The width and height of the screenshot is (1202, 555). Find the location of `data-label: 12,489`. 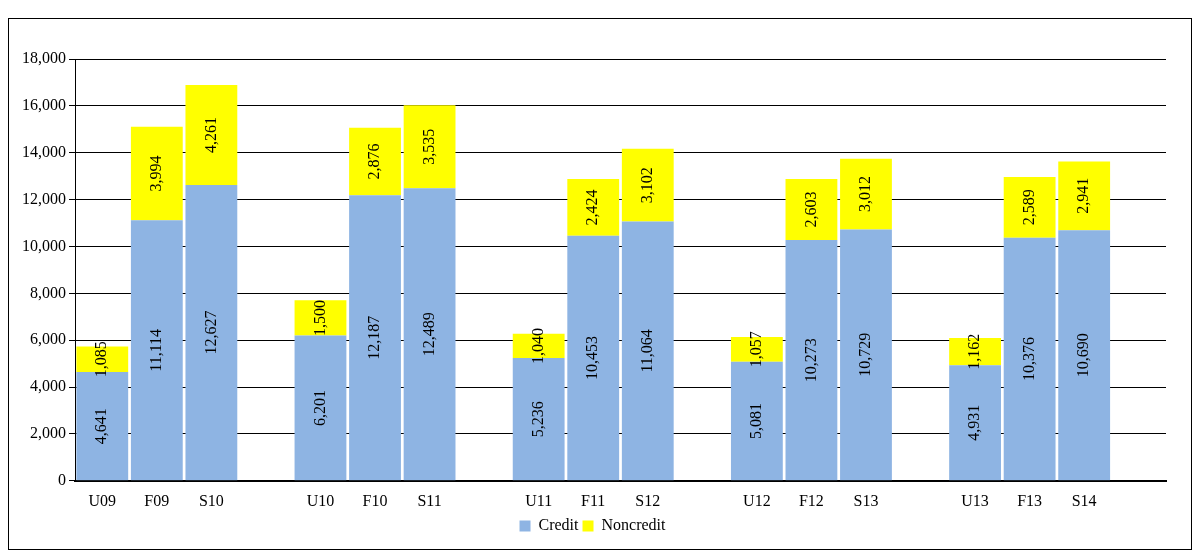

data-label: 12,489 is located at coordinates (428, 334).